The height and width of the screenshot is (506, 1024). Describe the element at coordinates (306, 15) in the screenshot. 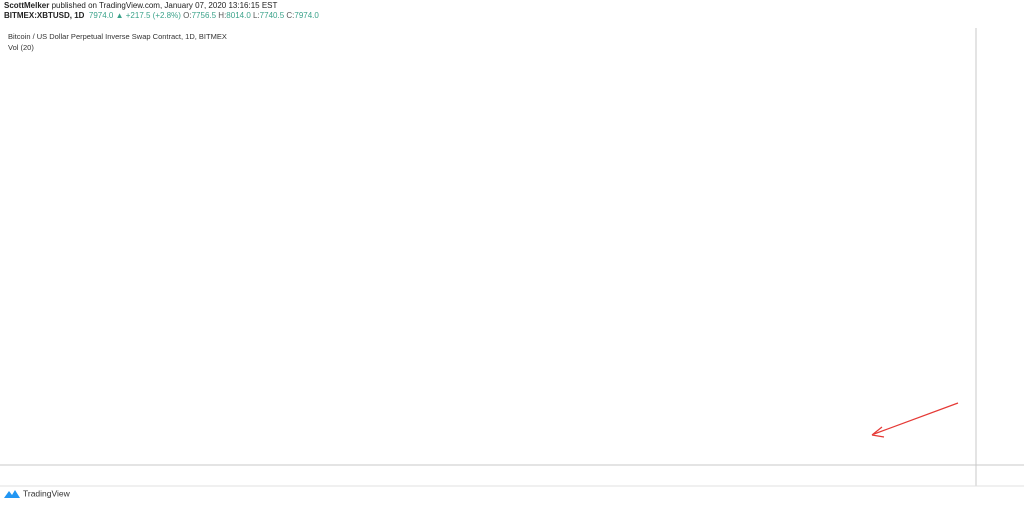

I see `c-value: 7974.0` at that location.